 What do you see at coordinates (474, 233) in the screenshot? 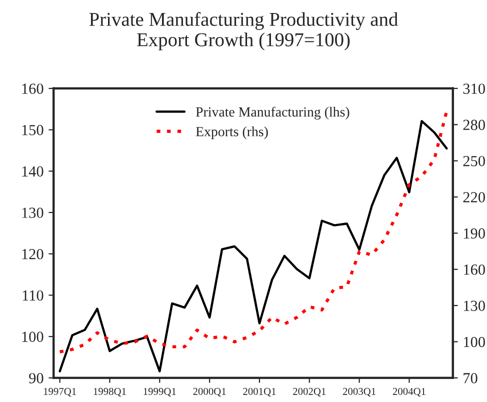
I see `y2-tick-label: 190` at bounding box center [474, 233].